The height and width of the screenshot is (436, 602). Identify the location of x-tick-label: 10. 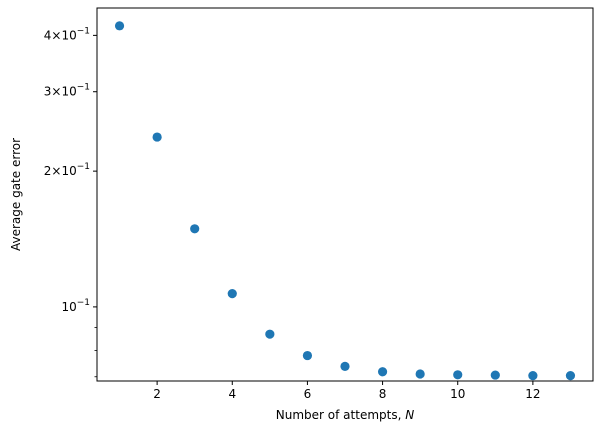
(457, 394).